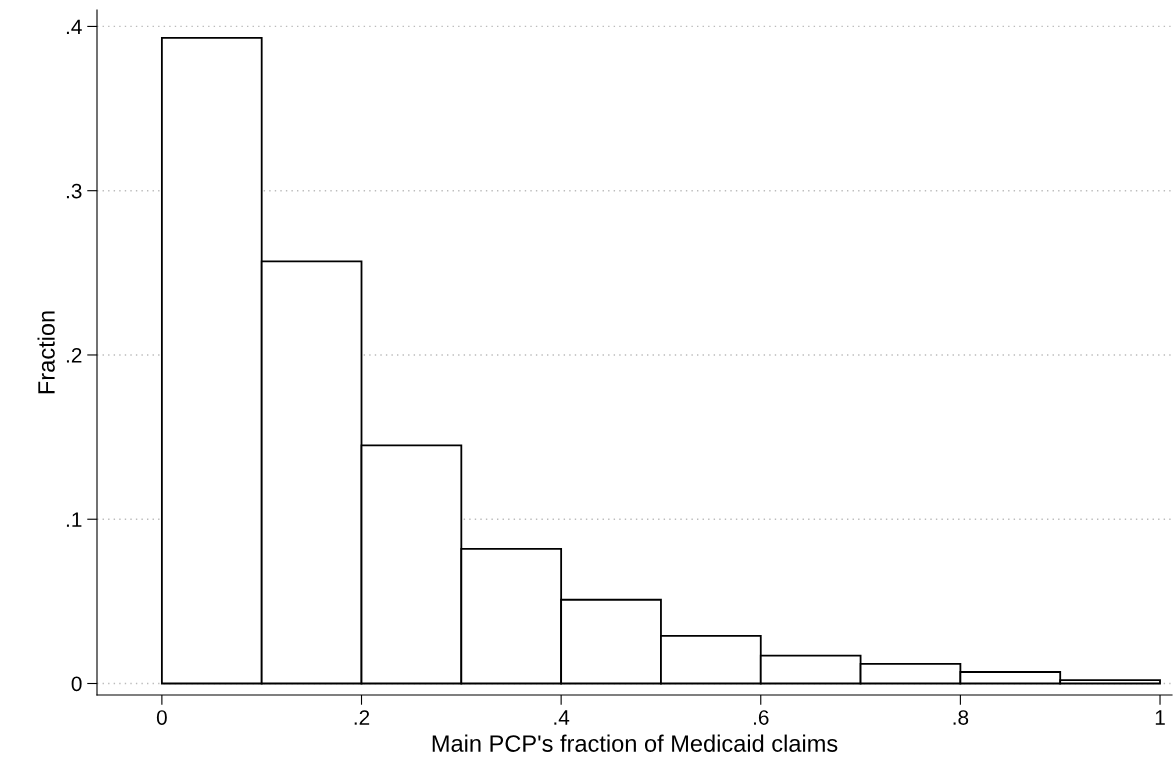 Image resolution: width=1174 pixels, height=765 pixels. Describe the element at coordinates (76, 684) in the screenshot. I see `y-tick-label: 0` at that location.